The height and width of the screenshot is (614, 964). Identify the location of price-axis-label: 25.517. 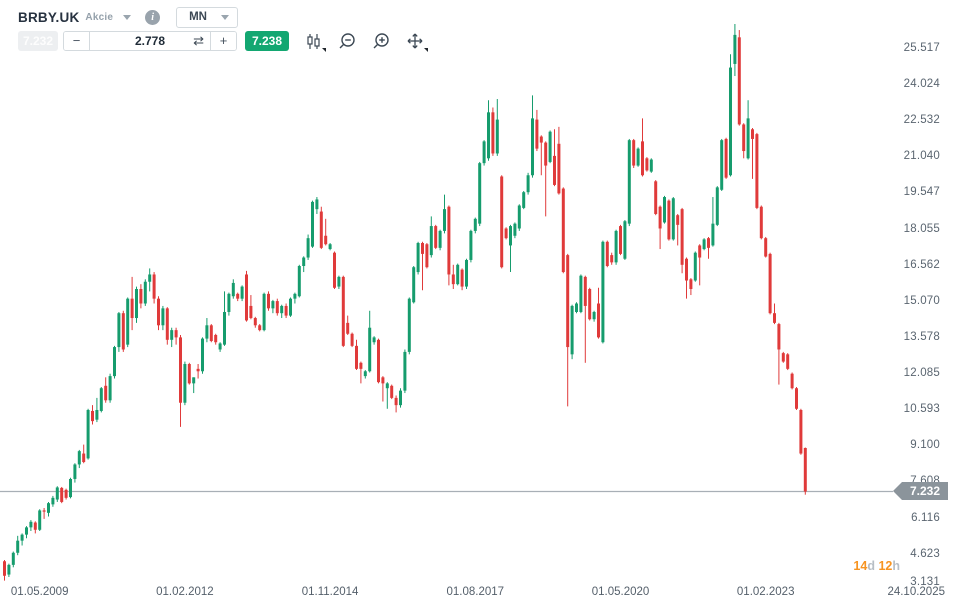
(921, 48).